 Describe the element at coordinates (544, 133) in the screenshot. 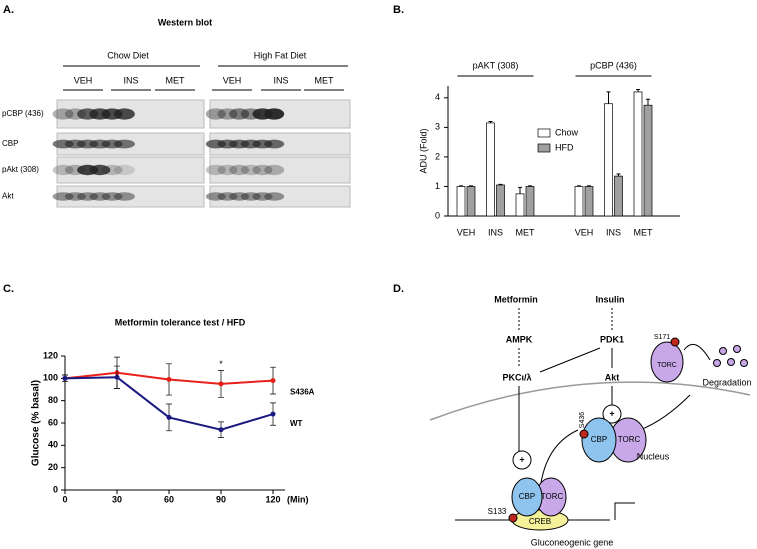

I see `legend-swatch` at that location.